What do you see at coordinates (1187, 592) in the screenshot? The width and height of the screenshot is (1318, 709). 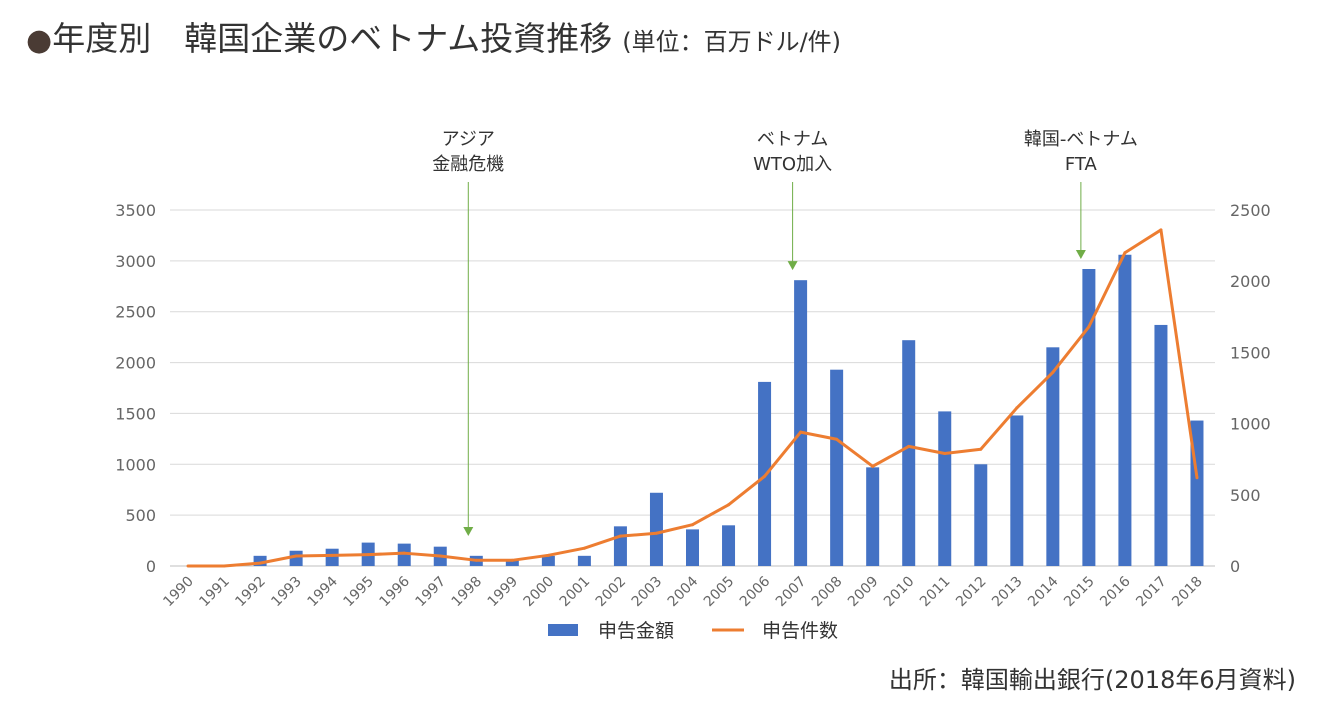 I see `x-tick-label: 2018` at bounding box center [1187, 592].